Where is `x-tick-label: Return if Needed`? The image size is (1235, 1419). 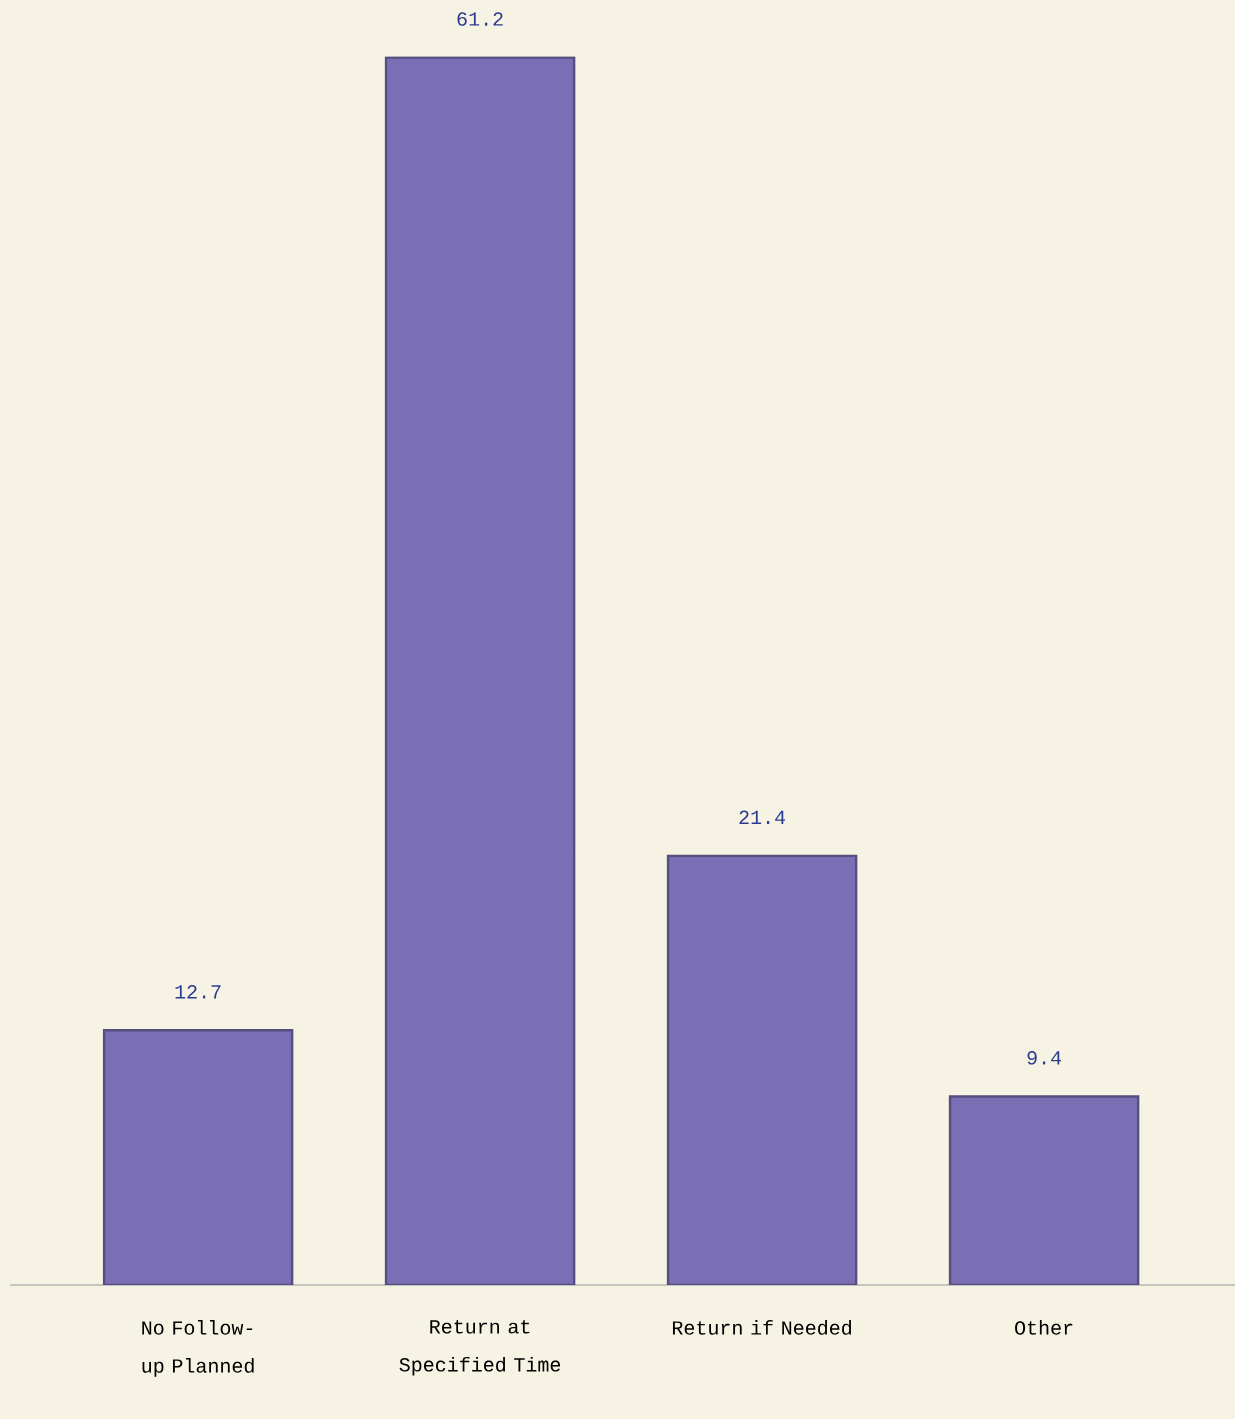
x-tick-label: Return if Needed is located at coordinates (761, 1327).